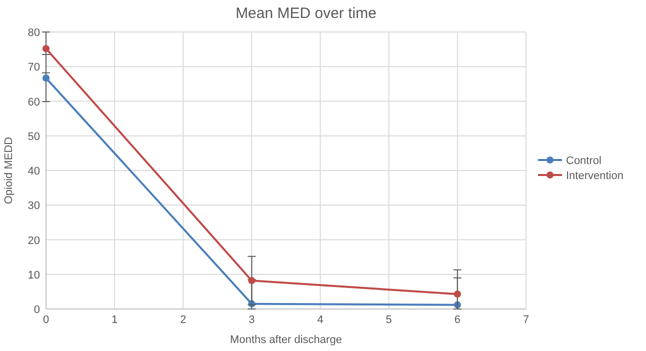  What do you see at coordinates (37, 310) in the screenshot?
I see `y-tick-label: 0` at bounding box center [37, 310].